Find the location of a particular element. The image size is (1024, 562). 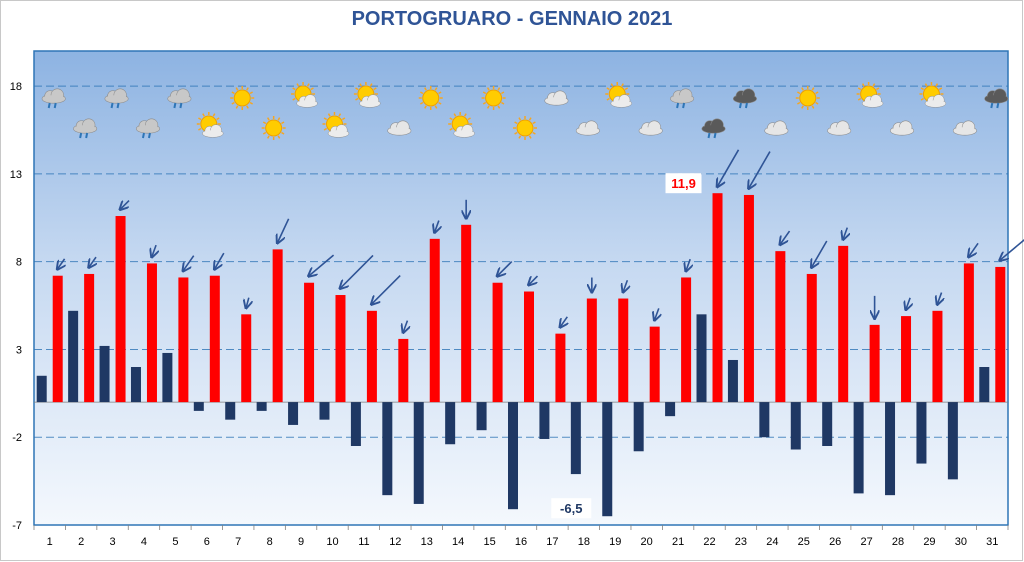

x-tick-label: 11 is located at coordinates (363, 542).